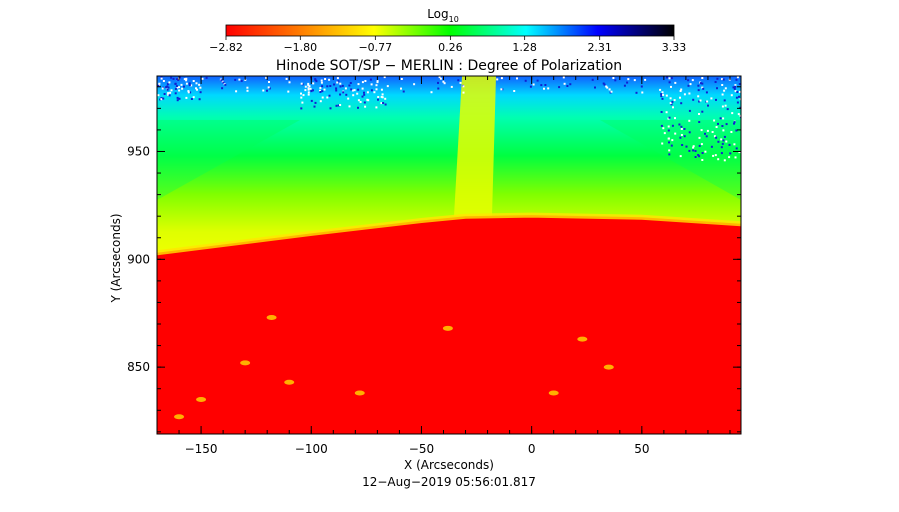 The height and width of the screenshot is (512, 899). I want to click on y-axis-label: Y (Arcseconds), so click(116, 258).